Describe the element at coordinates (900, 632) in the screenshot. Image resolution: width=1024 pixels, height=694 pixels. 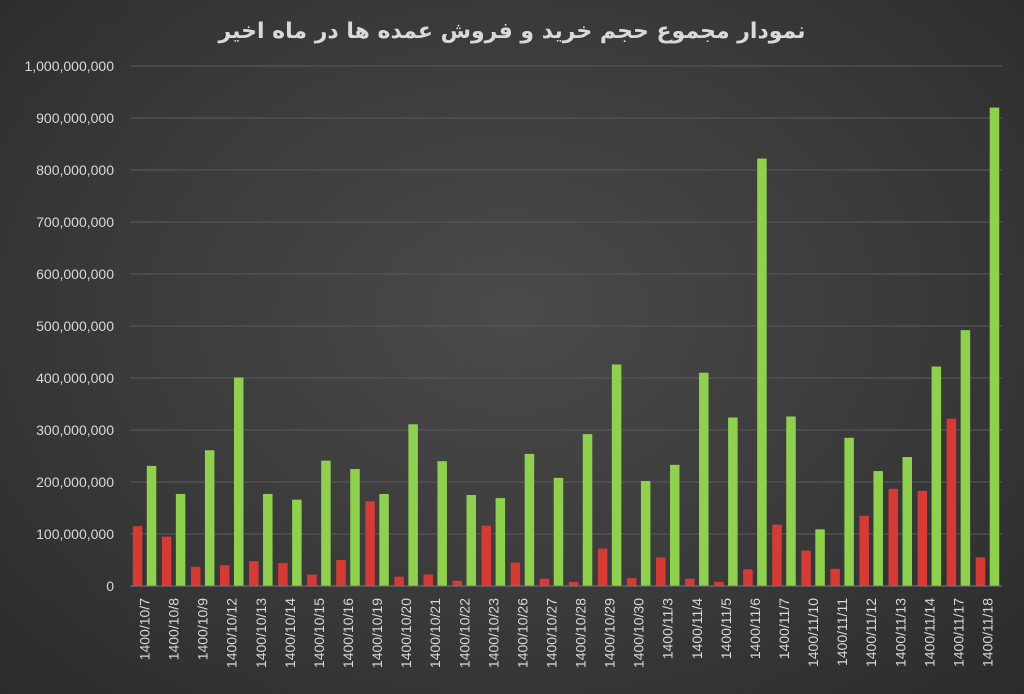
I see `x-tick-label: 1400/11/13` at that location.